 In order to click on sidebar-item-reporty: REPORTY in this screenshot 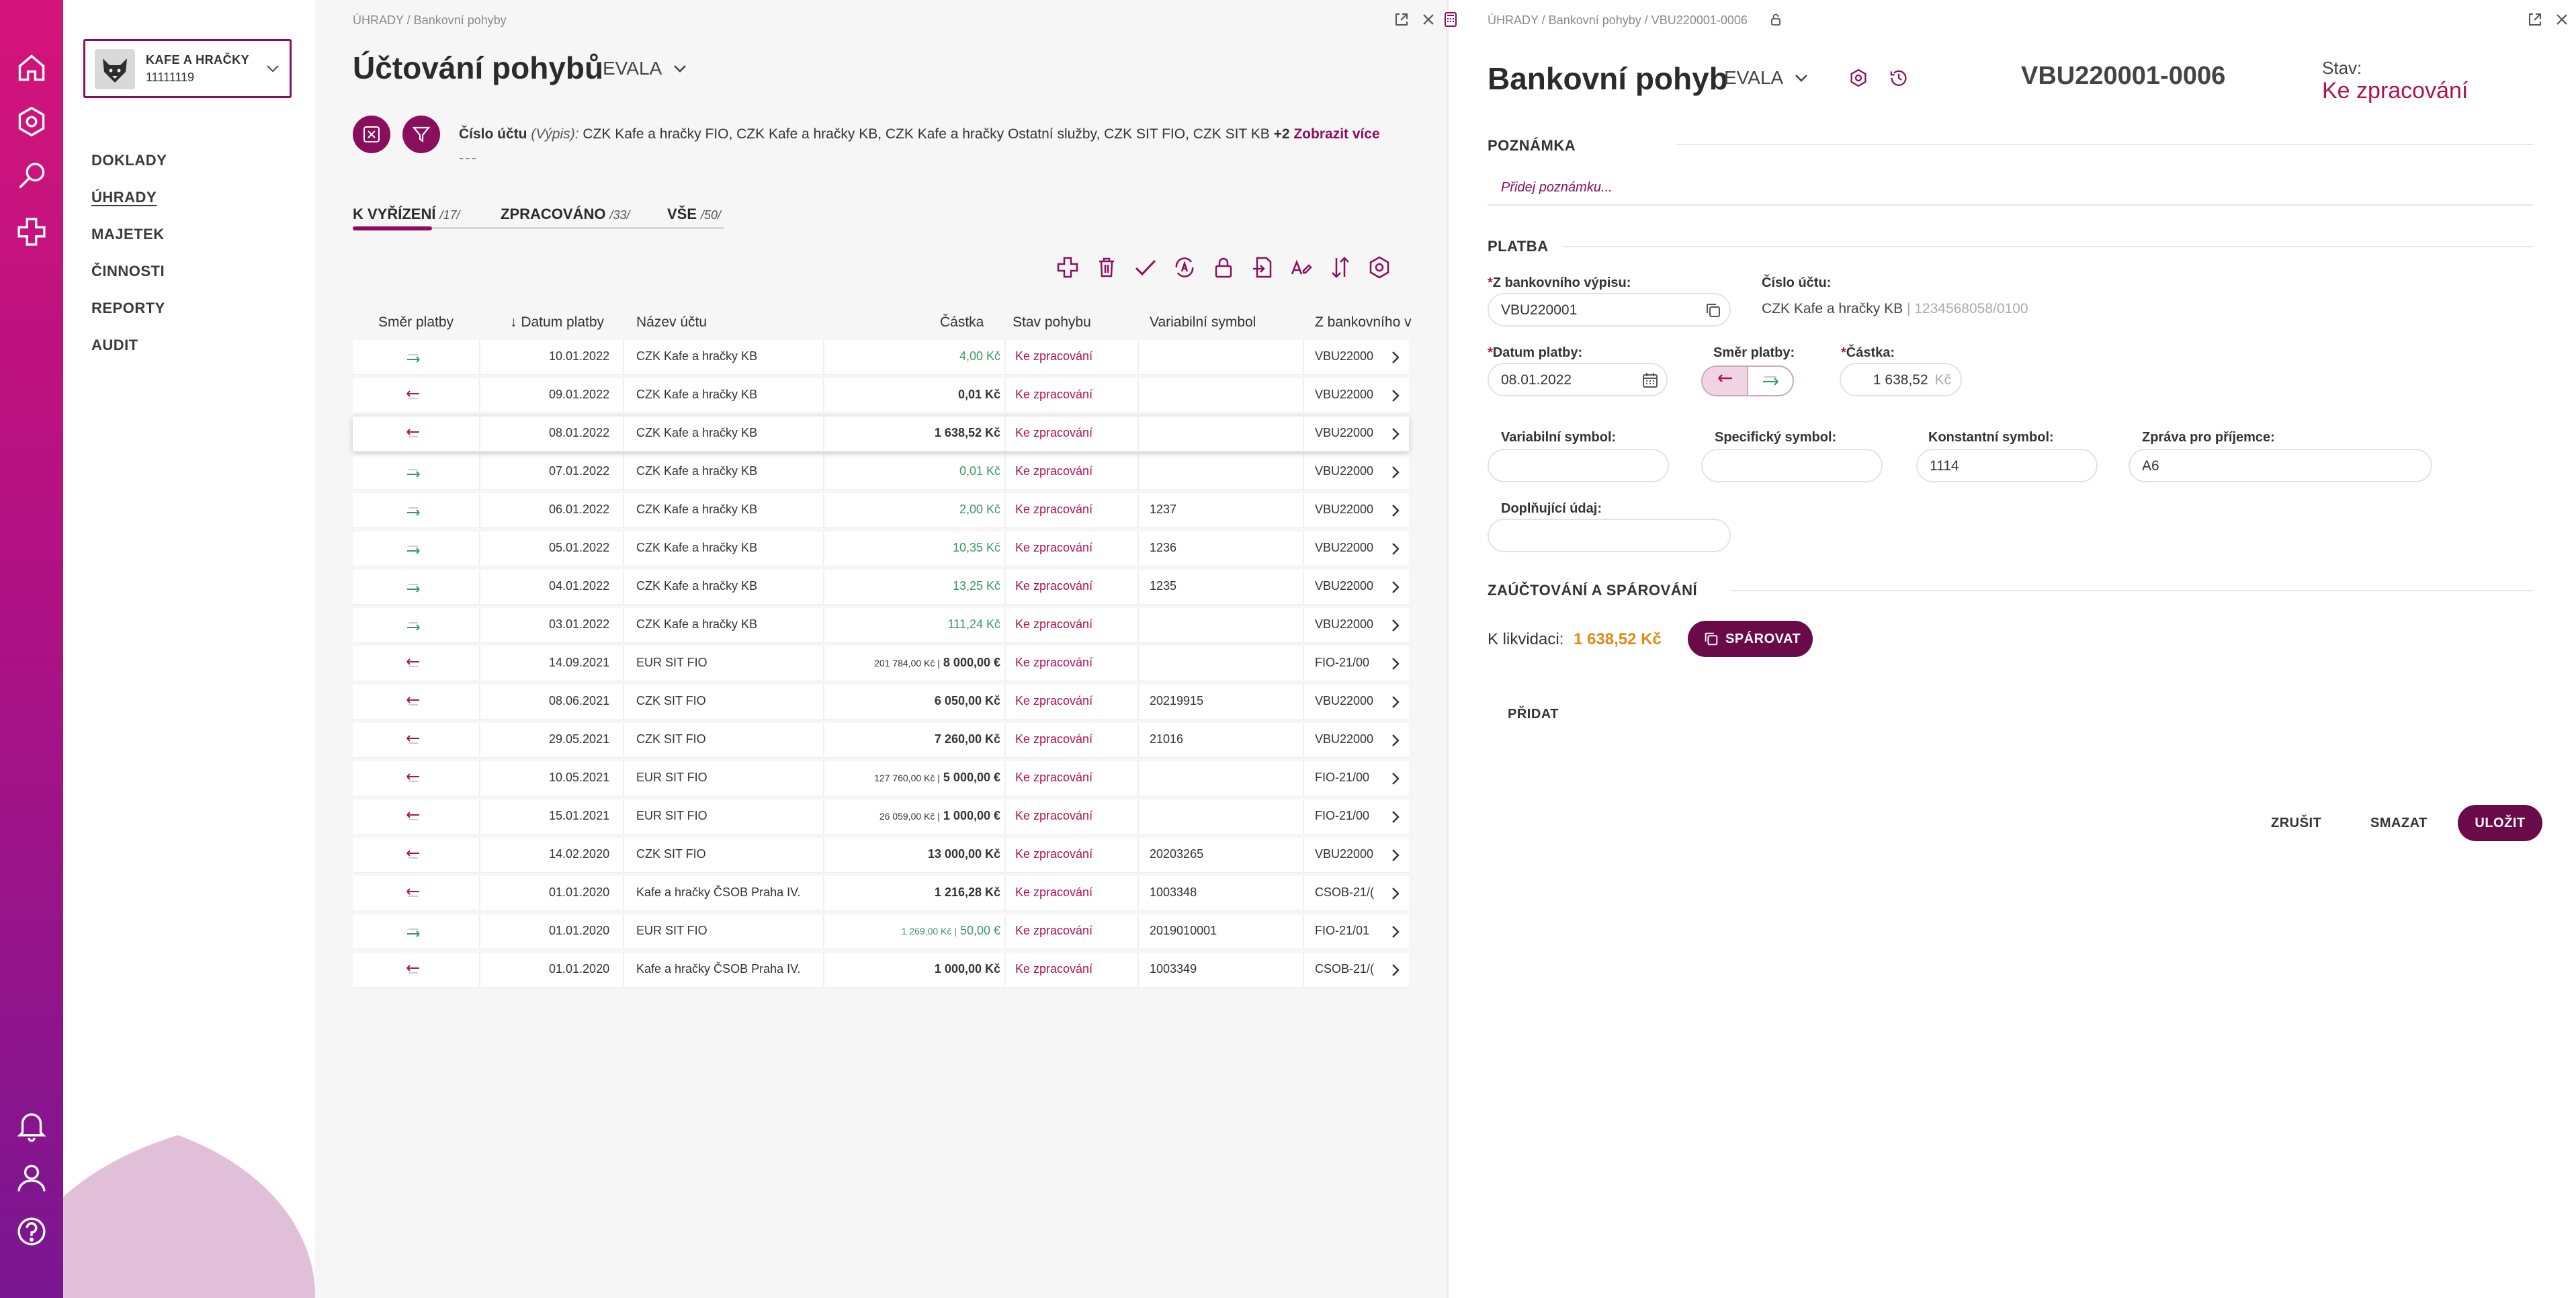, I will do `click(128, 308)`.